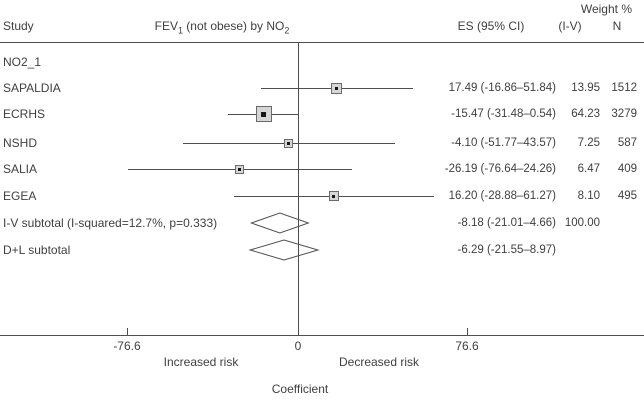 The image size is (644, 401). What do you see at coordinates (166, 26) in the screenshot?
I see `plot-title-text: FEV` at bounding box center [166, 26].